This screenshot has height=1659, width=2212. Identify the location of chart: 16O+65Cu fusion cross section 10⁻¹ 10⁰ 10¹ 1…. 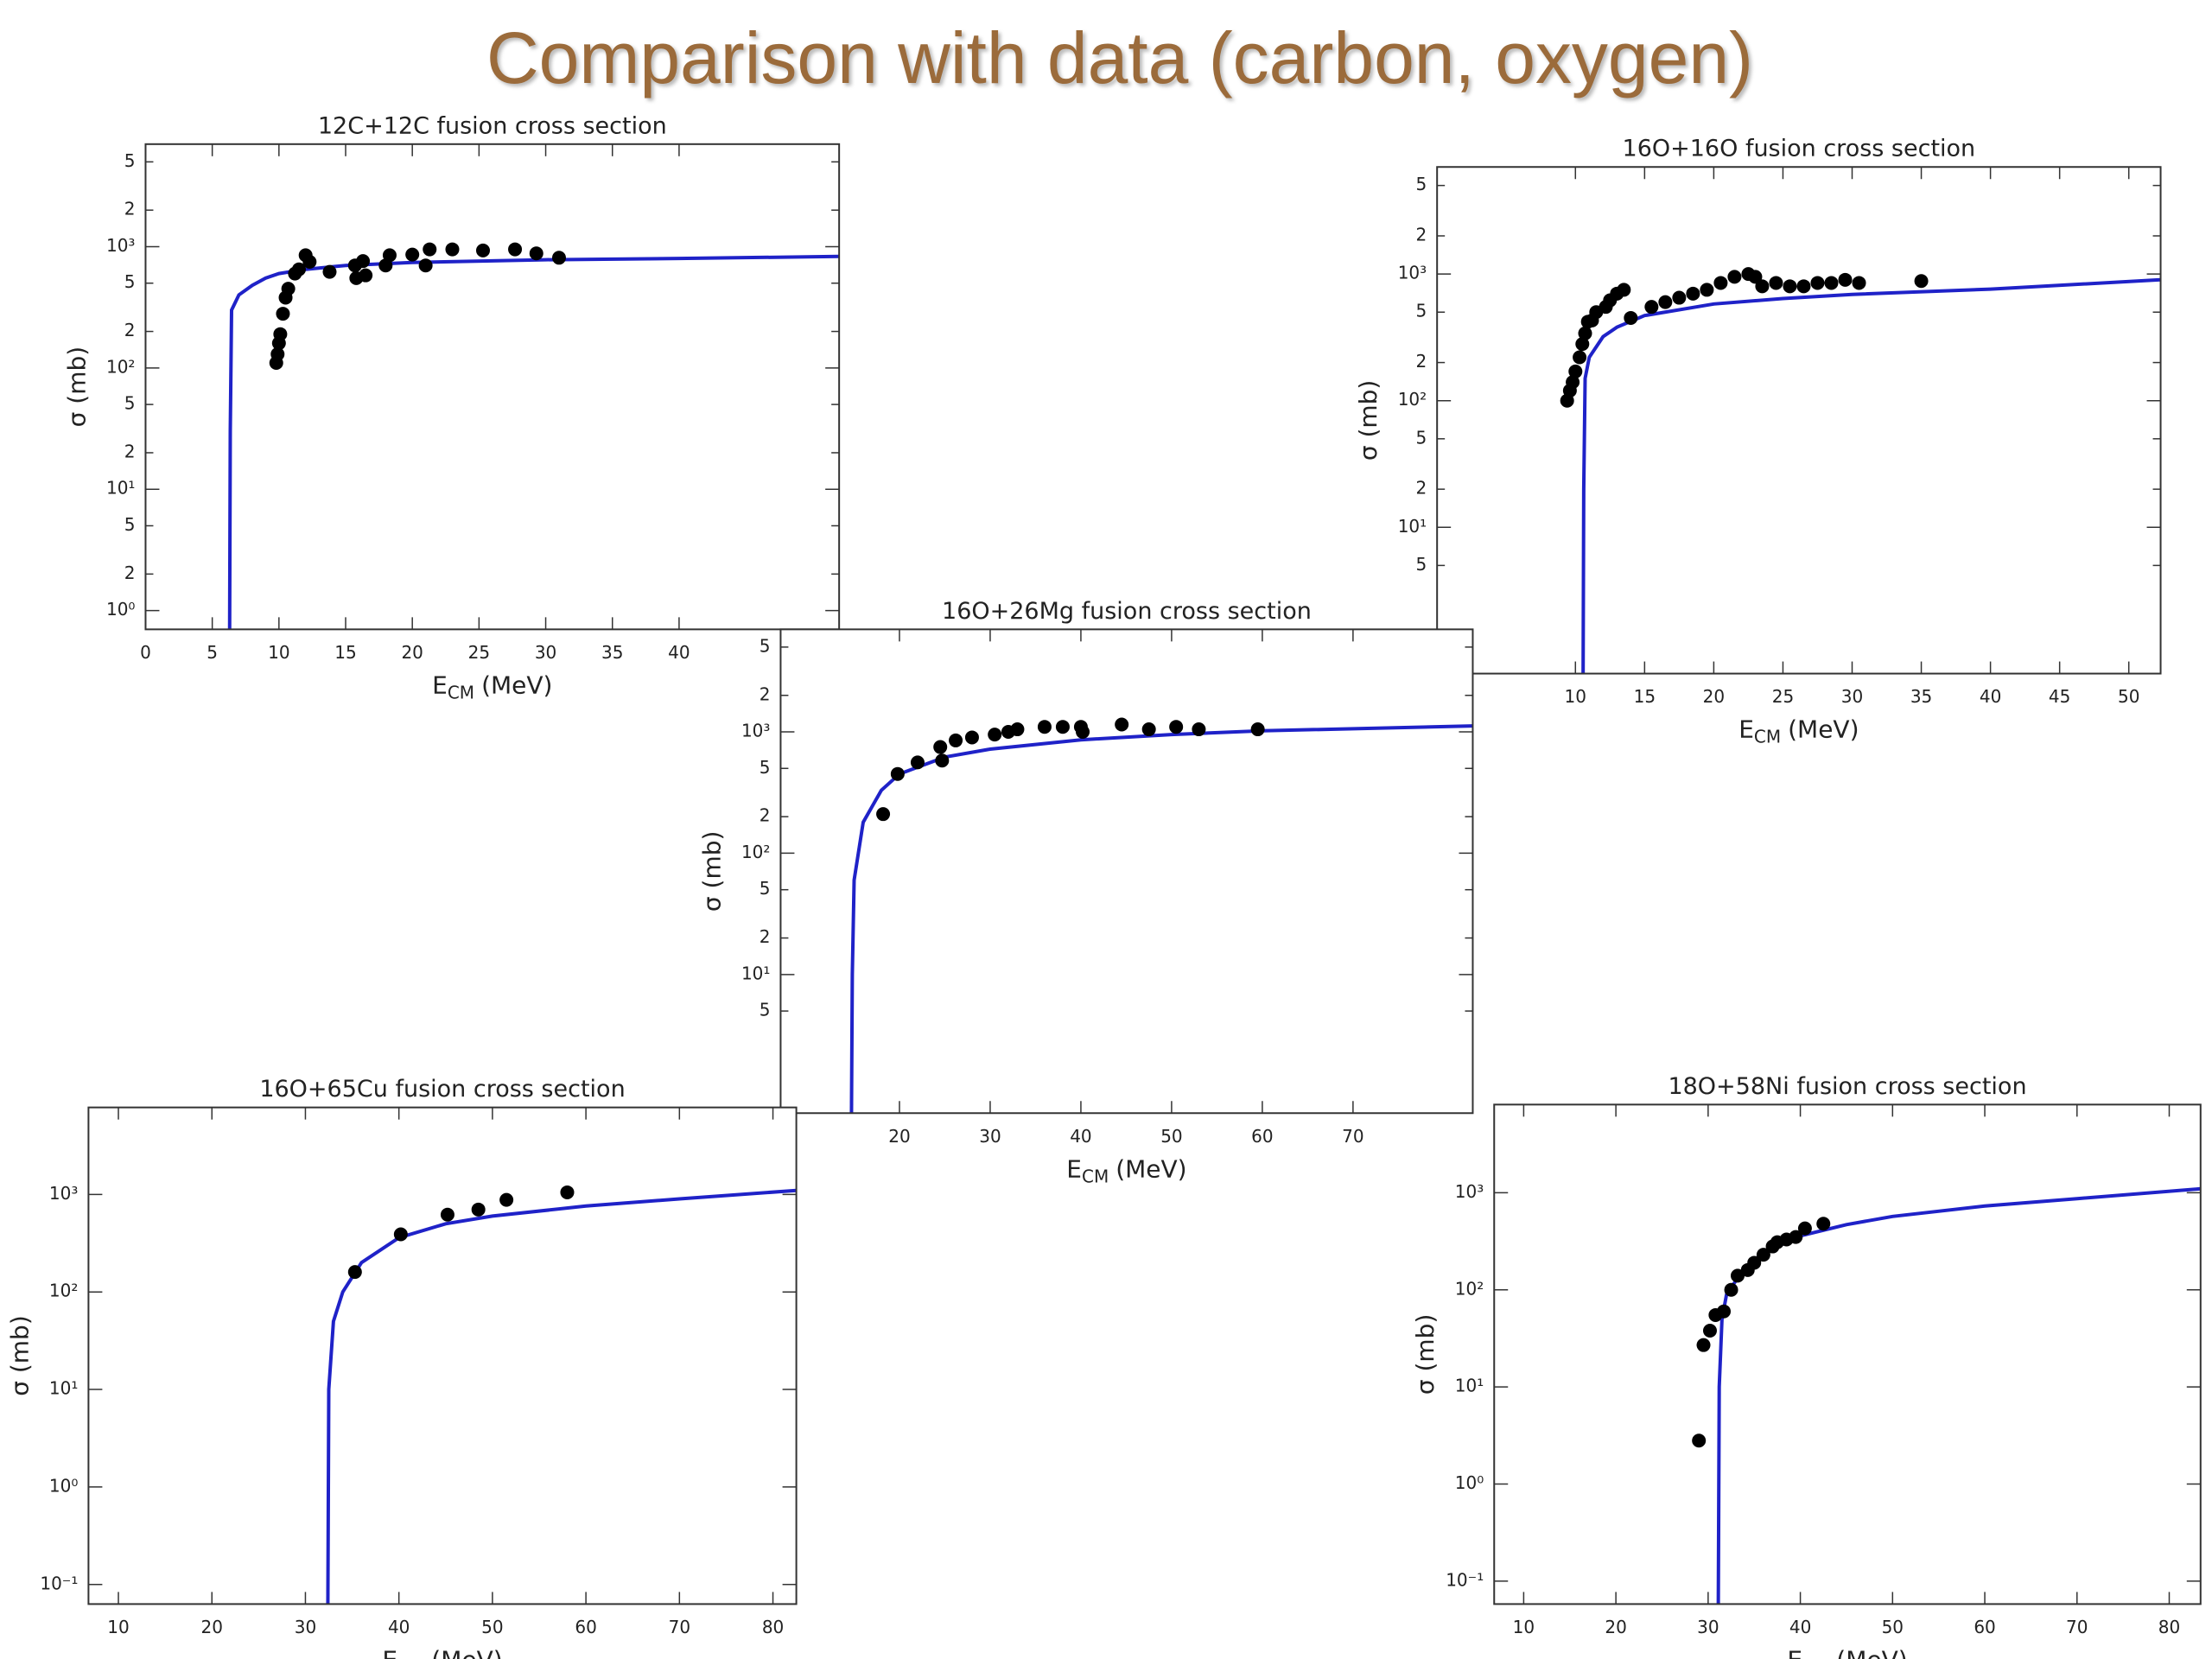
(401, 1367).